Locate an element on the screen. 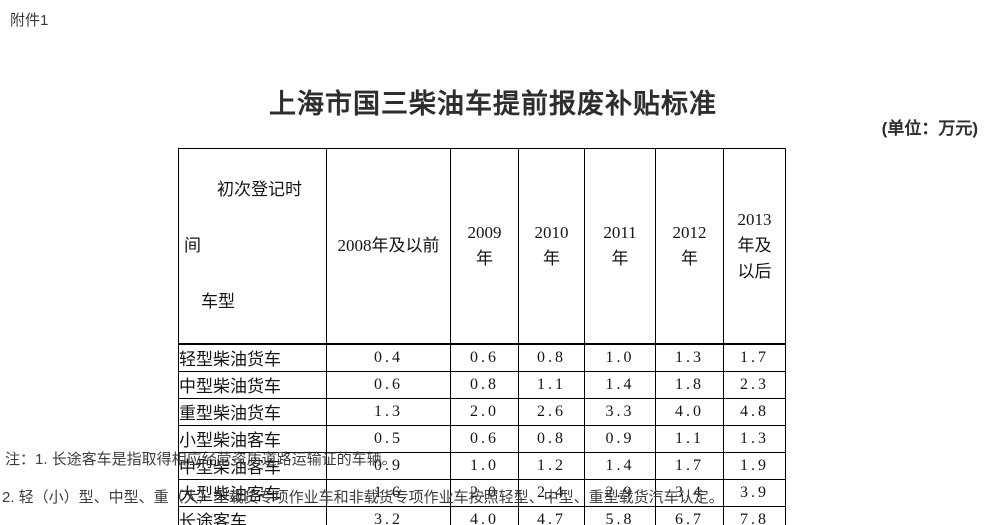  table-cell: 4.7 is located at coordinates (551, 515).